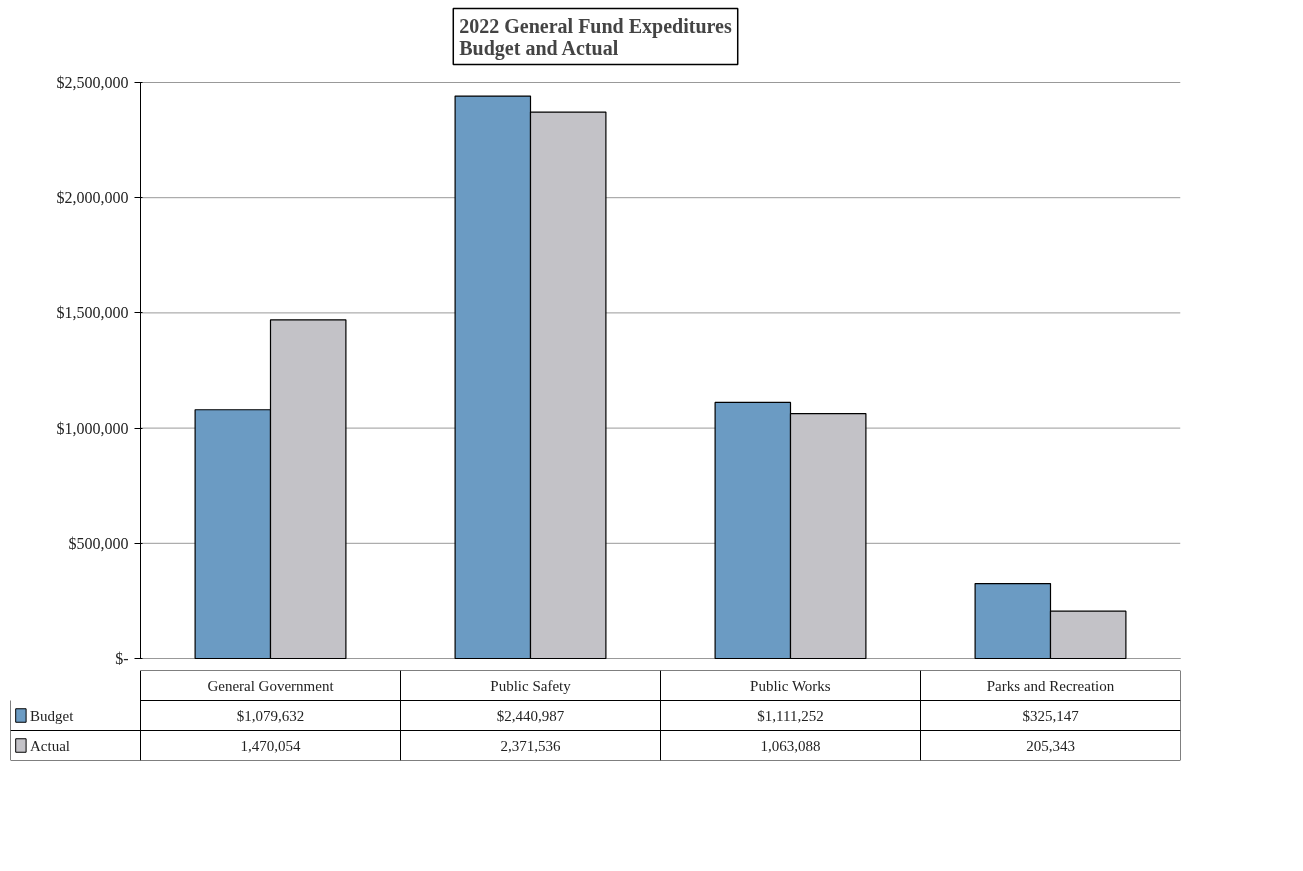 The image size is (1303, 871). What do you see at coordinates (790, 685) in the screenshot?
I see `x-tick-label: Public Works` at bounding box center [790, 685].